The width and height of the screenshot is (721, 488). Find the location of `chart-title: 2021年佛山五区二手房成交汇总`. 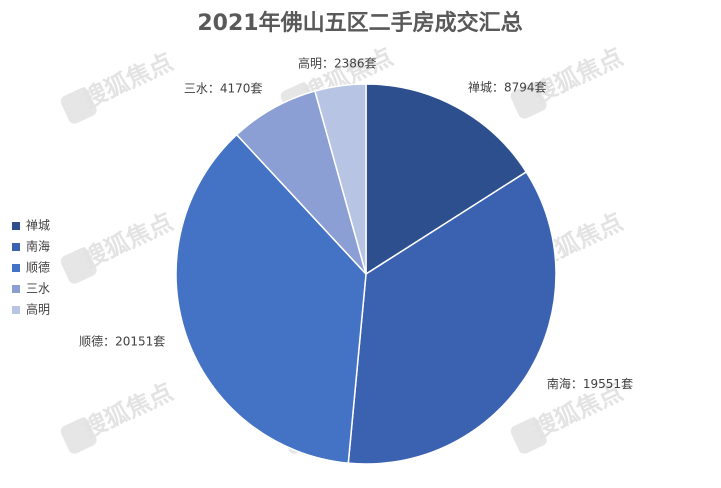

chart-title: 2021年佛山五区二手房成交汇总 is located at coordinates (359, 23).